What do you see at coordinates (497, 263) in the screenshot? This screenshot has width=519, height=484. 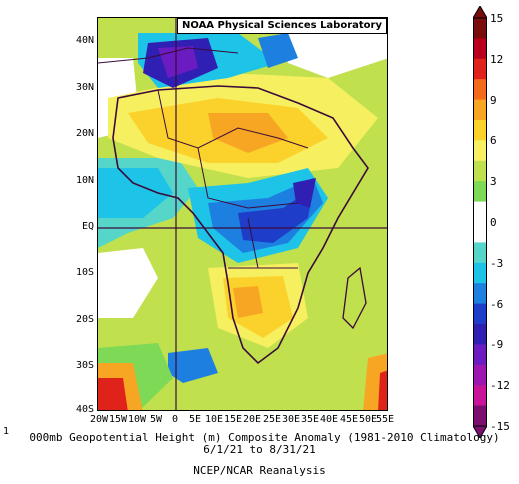 I see `colorbar-label: -3` at bounding box center [497, 263].